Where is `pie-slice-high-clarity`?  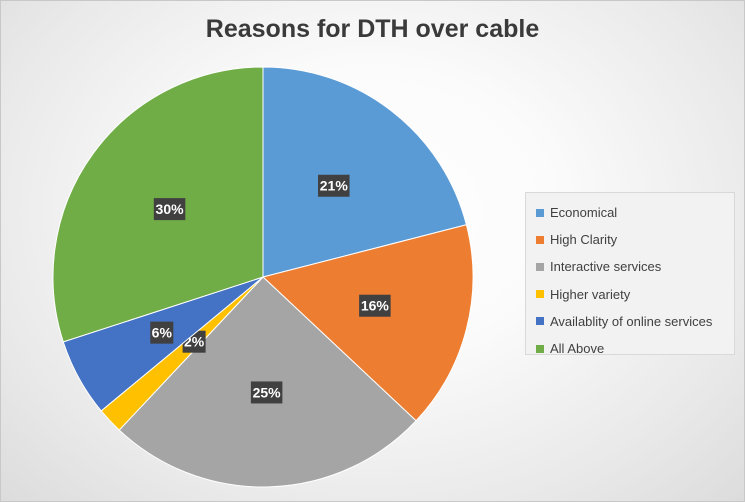 pie-slice-high-clarity is located at coordinates (367, 323).